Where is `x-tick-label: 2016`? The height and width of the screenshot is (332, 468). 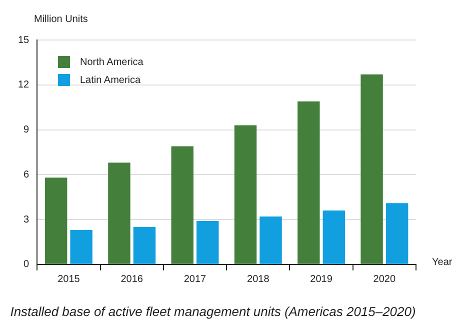 x-tick-label: 2016 is located at coordinates (132, 280).